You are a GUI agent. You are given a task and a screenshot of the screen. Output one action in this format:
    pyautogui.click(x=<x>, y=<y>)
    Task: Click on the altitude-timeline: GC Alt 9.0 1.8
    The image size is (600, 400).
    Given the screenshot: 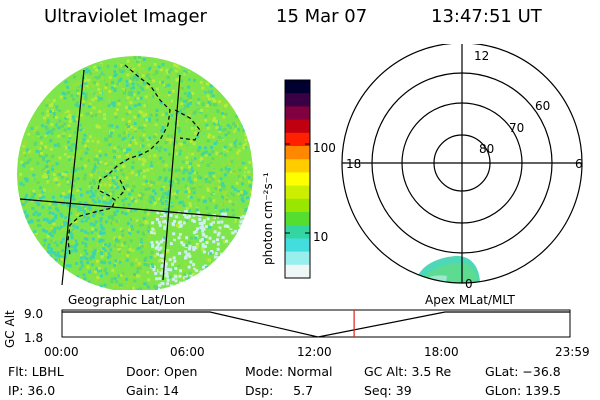 What is the action you would take?
    pyautogui.click(x=287, y=327)
    